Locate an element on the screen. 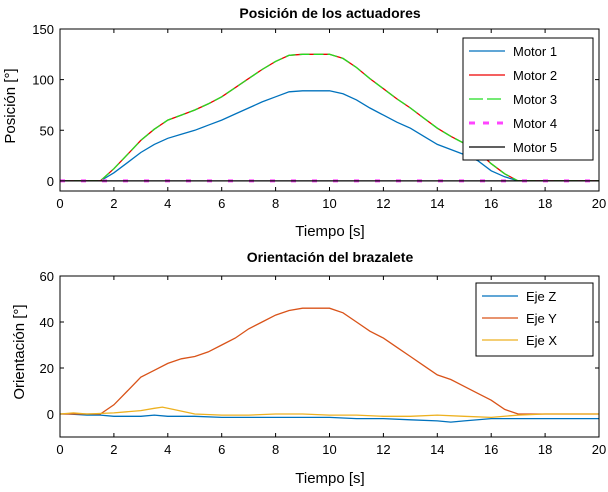 The image size is (608, 492). legend-entry: Eje X is located at coordinates (541, 340).